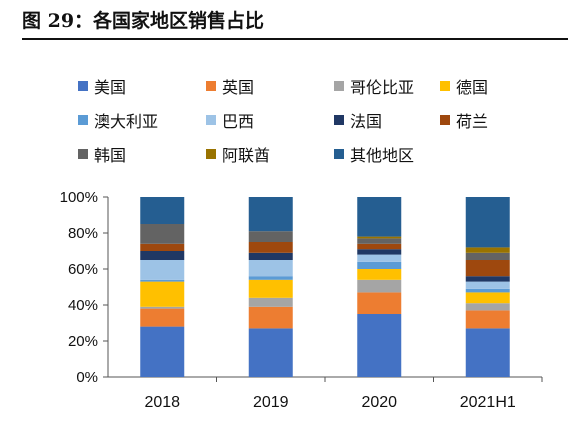  Describe the element at coordinates (271, 402) in the screenshot. I see `x-tick-label: 2019` at that location.